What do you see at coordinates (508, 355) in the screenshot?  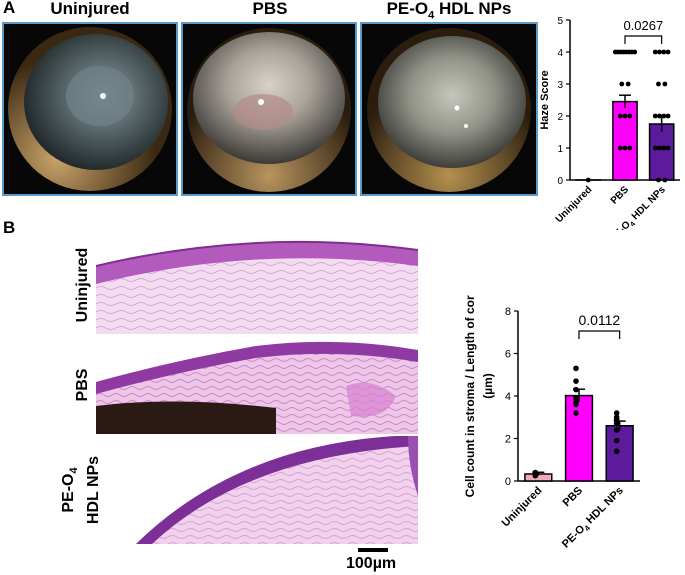 I see `y-tick-label: 6` at bounding box center [508, 355].